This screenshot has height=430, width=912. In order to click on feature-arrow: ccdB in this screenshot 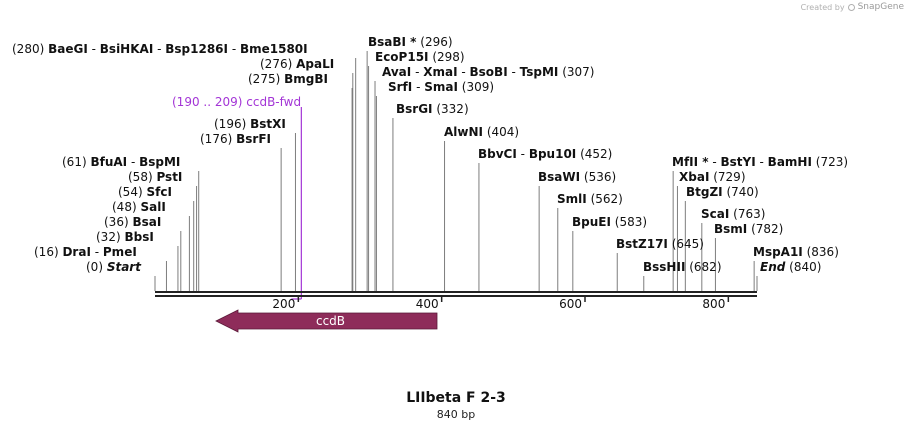, I will do `click(326, 321)`.